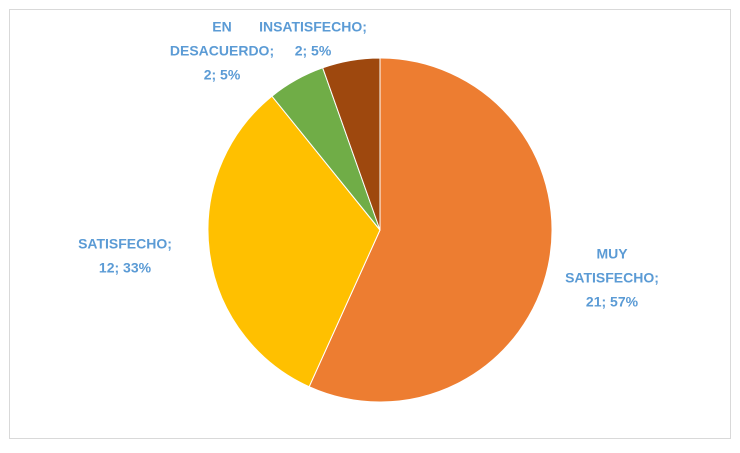 This screenshot has width=740, height=453. What do you see at coordinates (313, 27) in the screenshot?
I see `data-label: INSATISFECHO;` at bounding box center [313, 27].